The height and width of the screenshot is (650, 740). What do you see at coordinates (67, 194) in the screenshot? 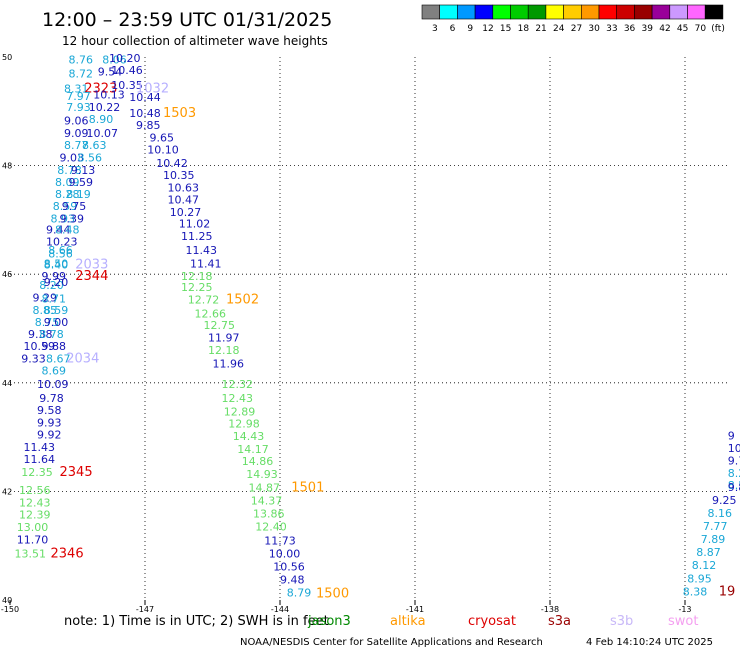
I see `wave-height-label: 8.28` at bounding box center [67, 194].